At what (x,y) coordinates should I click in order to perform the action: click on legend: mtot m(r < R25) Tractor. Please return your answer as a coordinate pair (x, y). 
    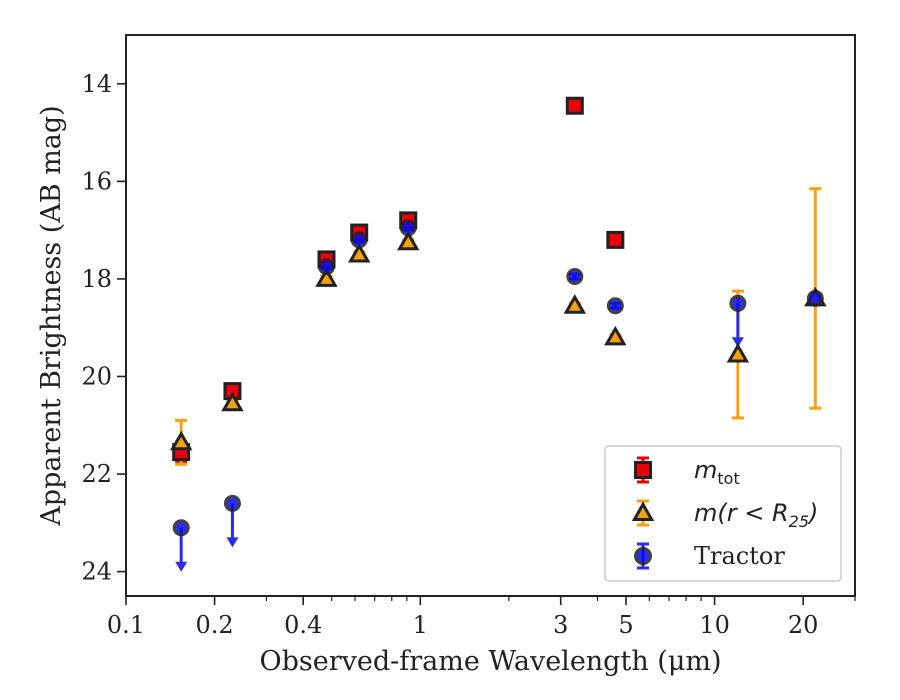
    Looking at the image, I should click on (723, 513).